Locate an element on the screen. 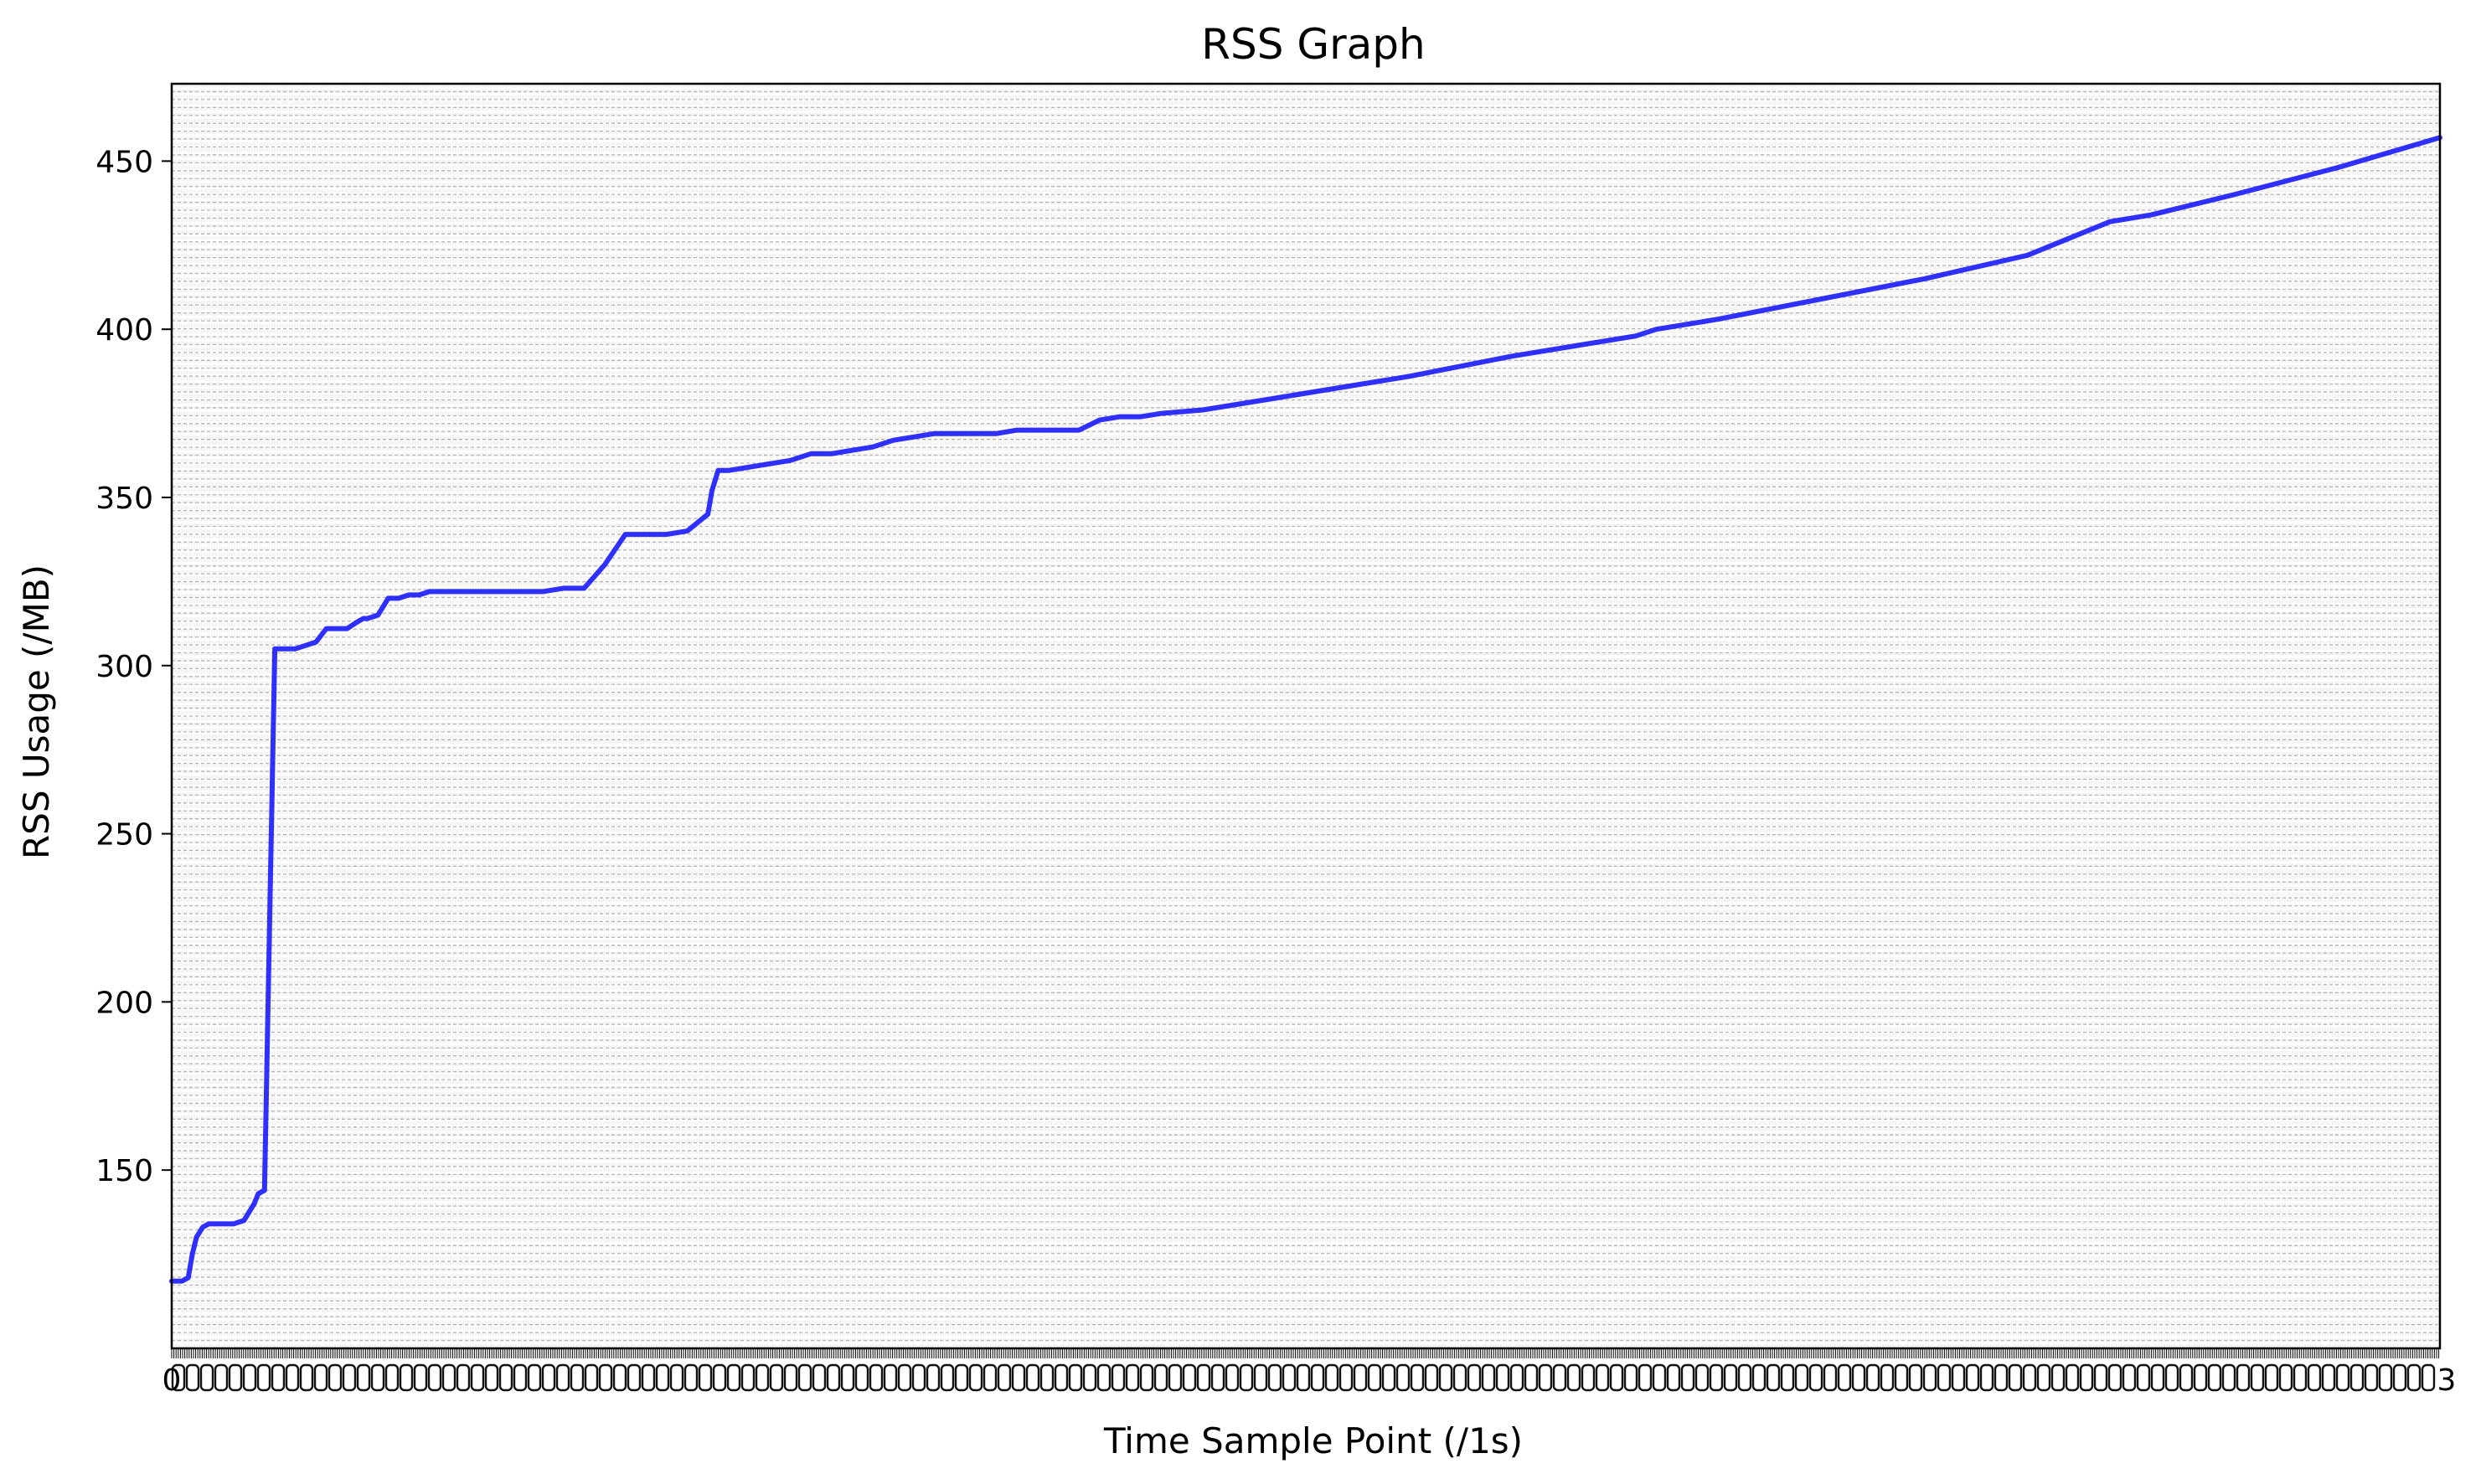 The height and width of the screenshot is (1484, 2486). x-tick-label: 3 is located at coordinates (2447, 1380).